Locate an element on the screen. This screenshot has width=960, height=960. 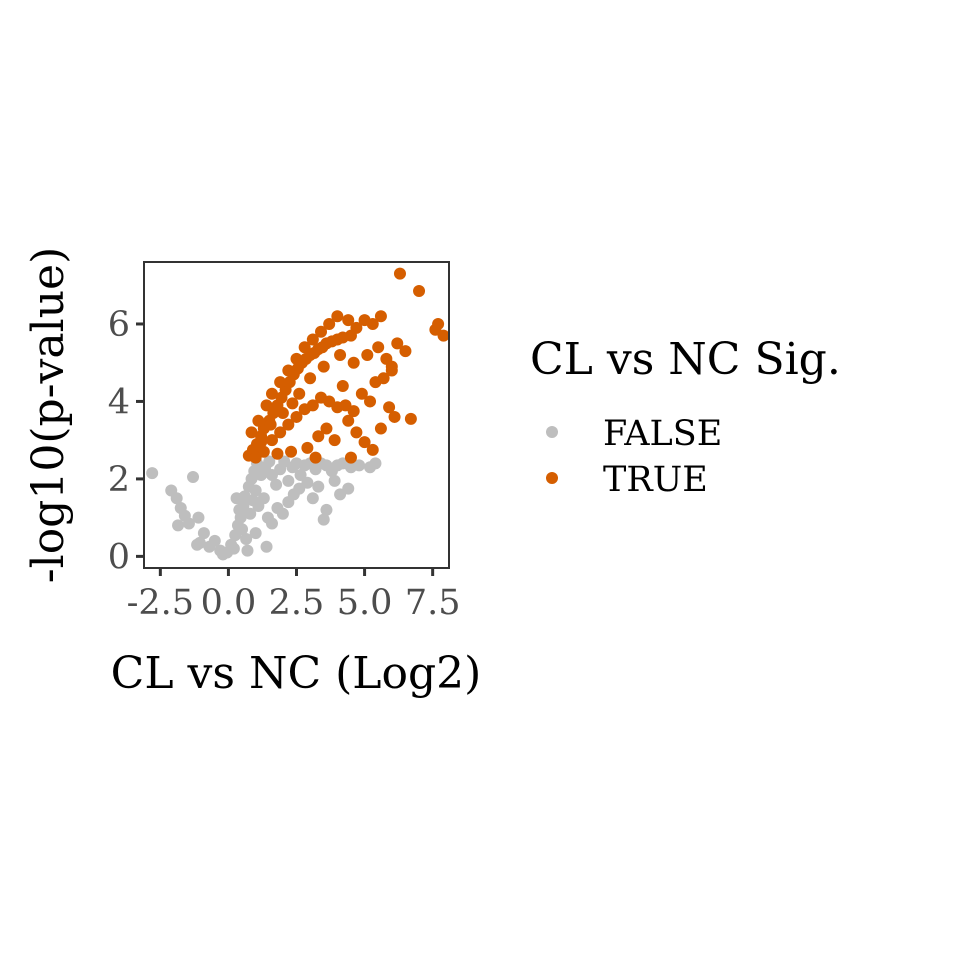
legend: CL vs NC Sig. FALSE TRUE is located at coordinates (685, 417).